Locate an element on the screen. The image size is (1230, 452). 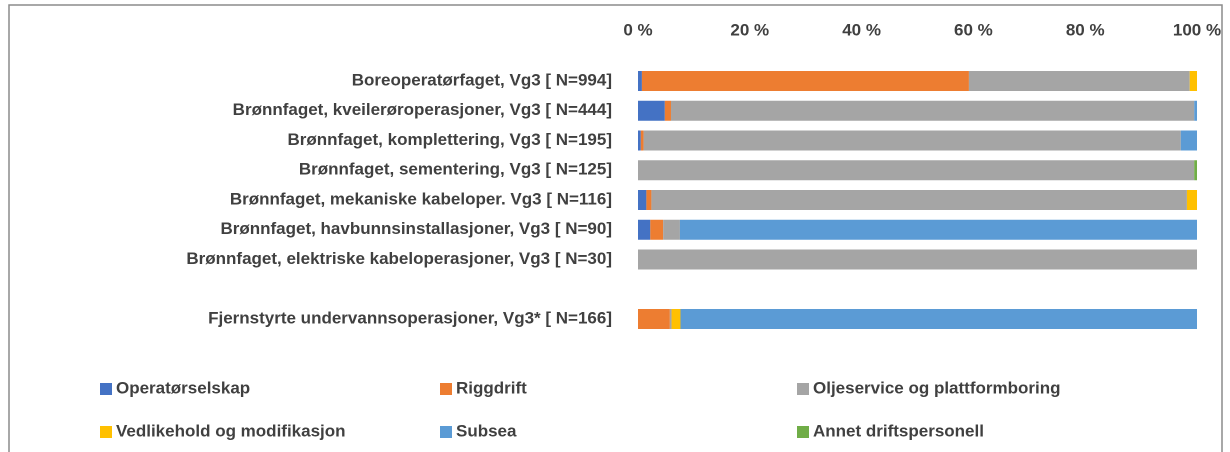
x-tick-label: 20 % is located at coordinates (749, 29).